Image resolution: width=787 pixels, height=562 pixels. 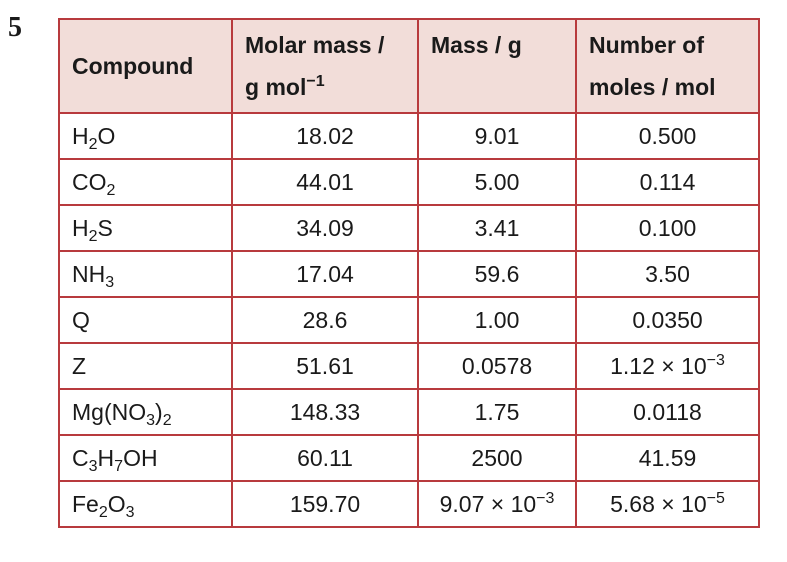 I want to click on moles-cell: 0.0350, so click(x=667, y=320).